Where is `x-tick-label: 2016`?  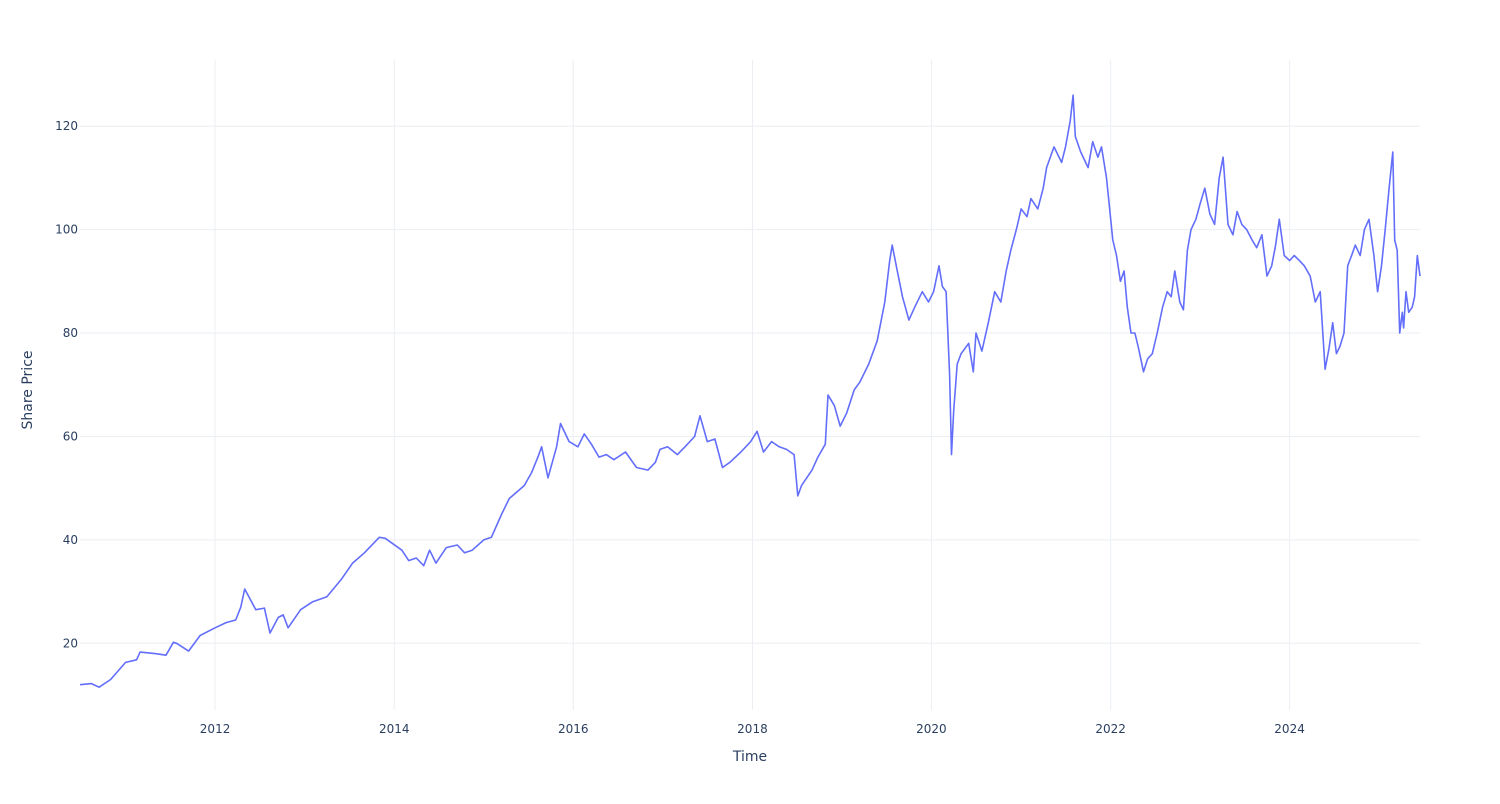 x-tick-label: 2016 is located at coordinates (573, 729).